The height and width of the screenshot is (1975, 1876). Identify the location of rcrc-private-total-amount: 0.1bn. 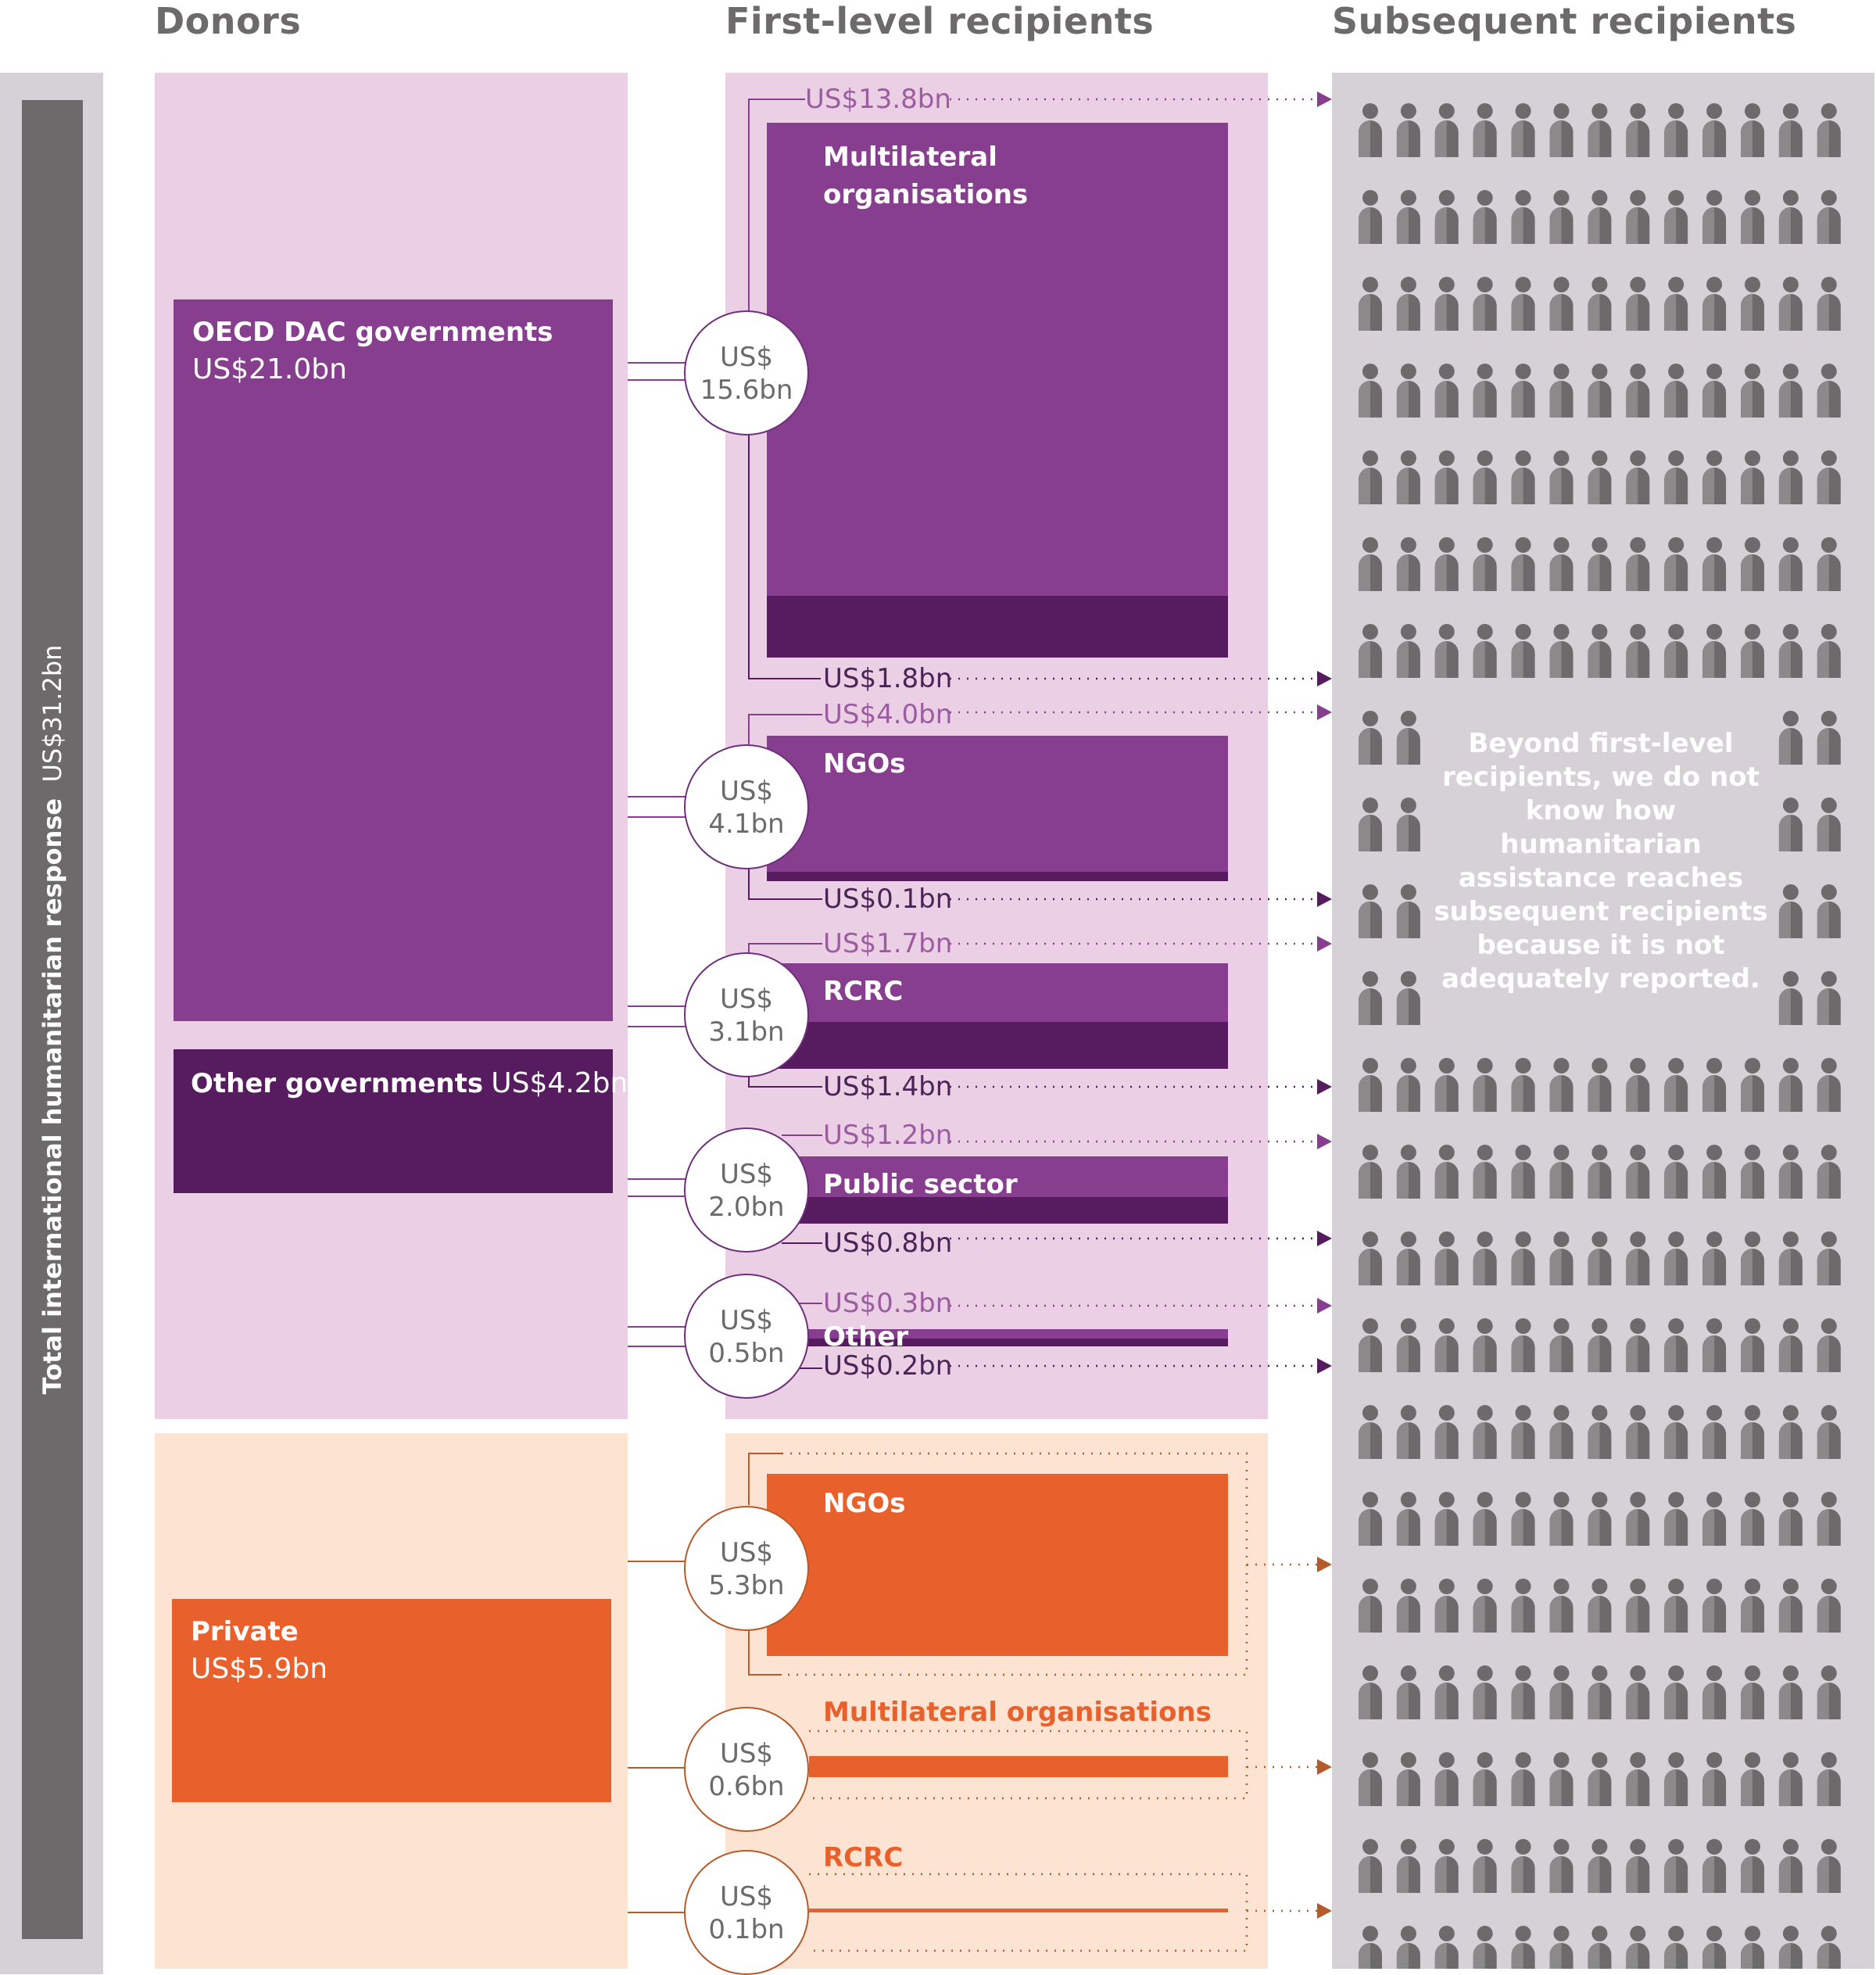
(746, 1930).